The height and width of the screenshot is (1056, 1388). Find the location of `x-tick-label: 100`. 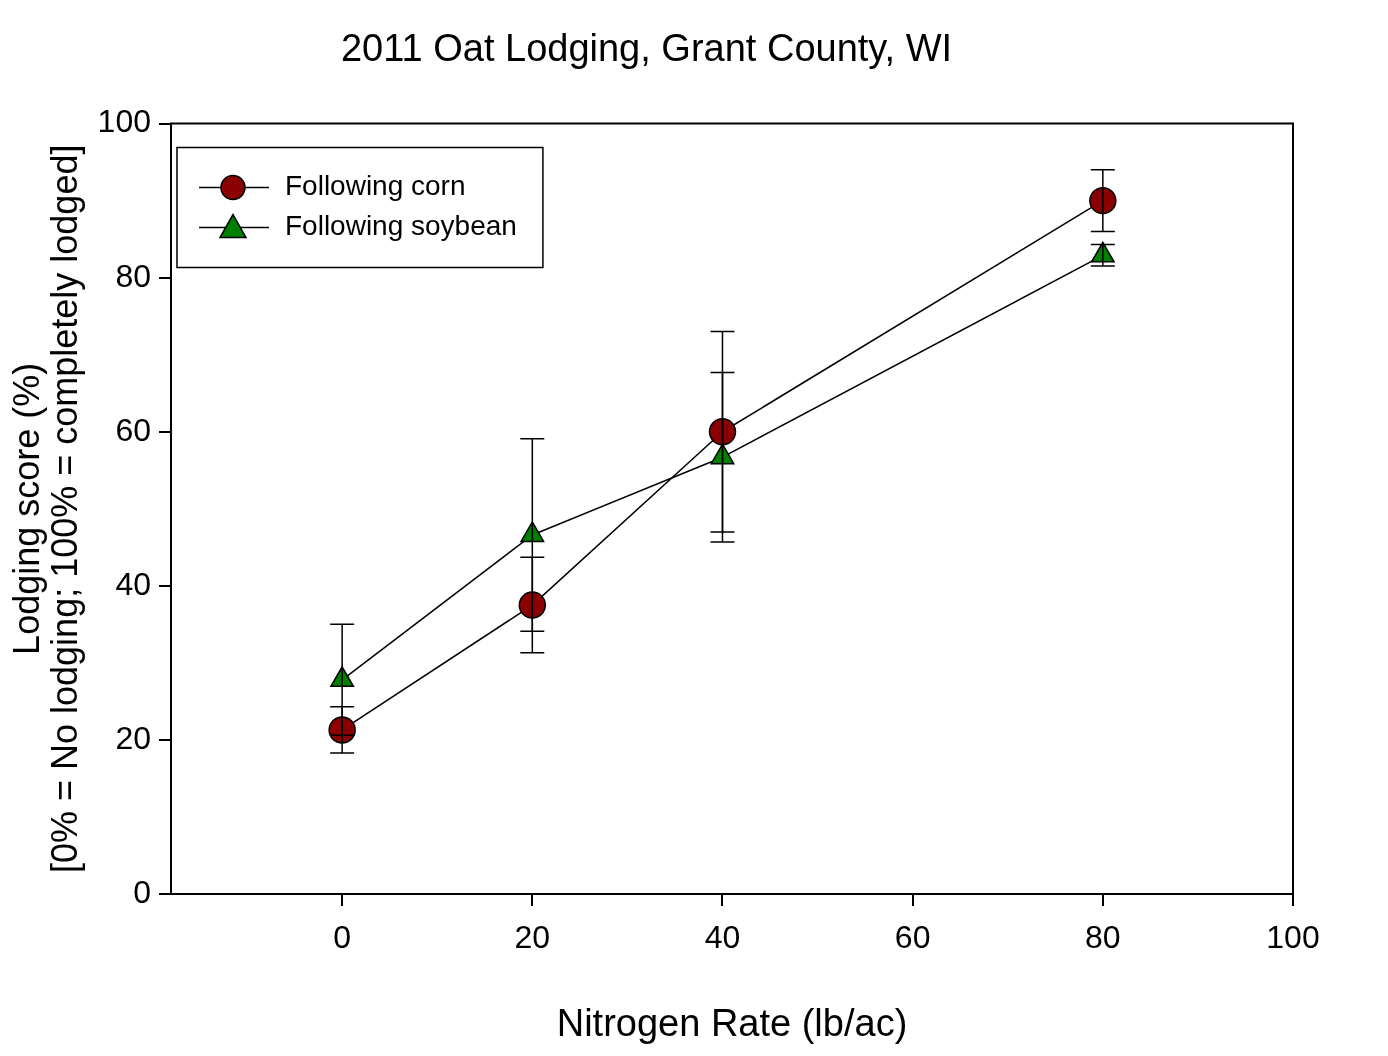

x-tick-label: 100 is located at coordinates (1293, 937).